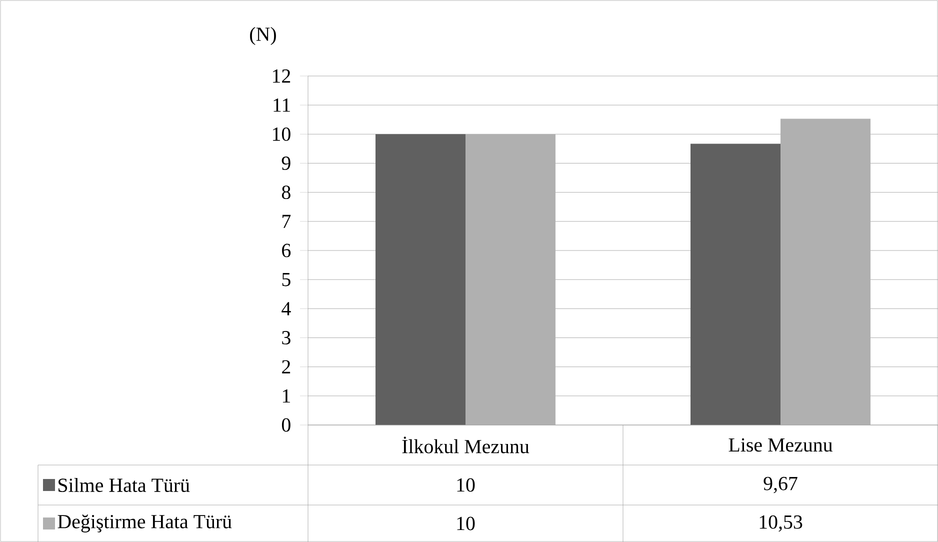  I want to click on legend-label: Değiştirme Hata Türü, so click(145, 523).